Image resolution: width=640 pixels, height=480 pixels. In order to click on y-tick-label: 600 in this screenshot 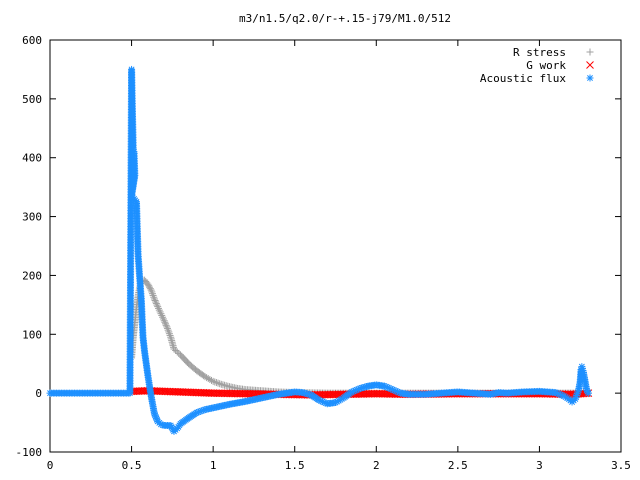, I will do `click(32, 40)`.